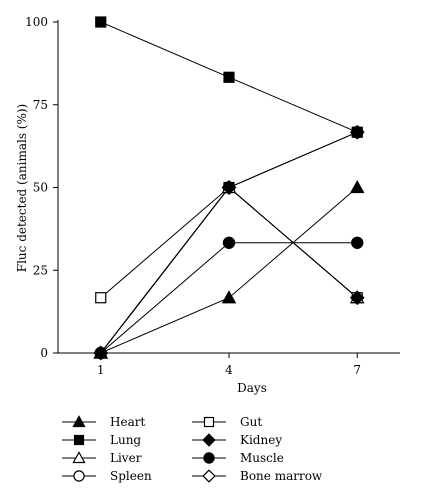  Describe the element at coordinates (103, 422) in the screenshot. I see `legend-item: Heart` at that location.